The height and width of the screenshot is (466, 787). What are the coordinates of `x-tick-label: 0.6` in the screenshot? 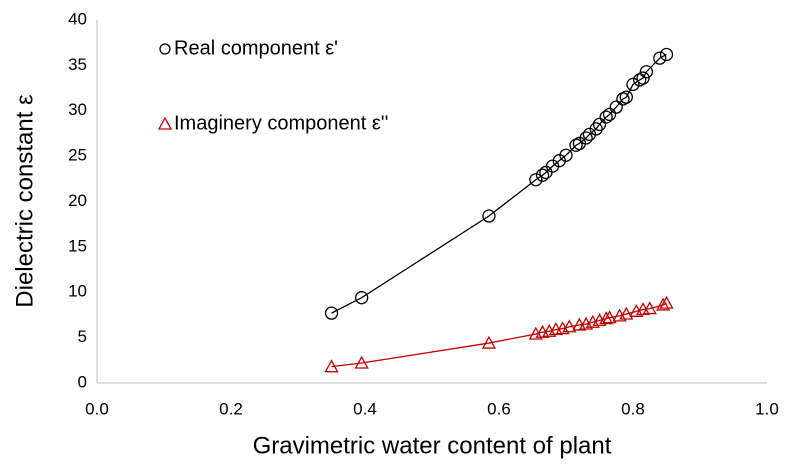 It's located at (499, 408).